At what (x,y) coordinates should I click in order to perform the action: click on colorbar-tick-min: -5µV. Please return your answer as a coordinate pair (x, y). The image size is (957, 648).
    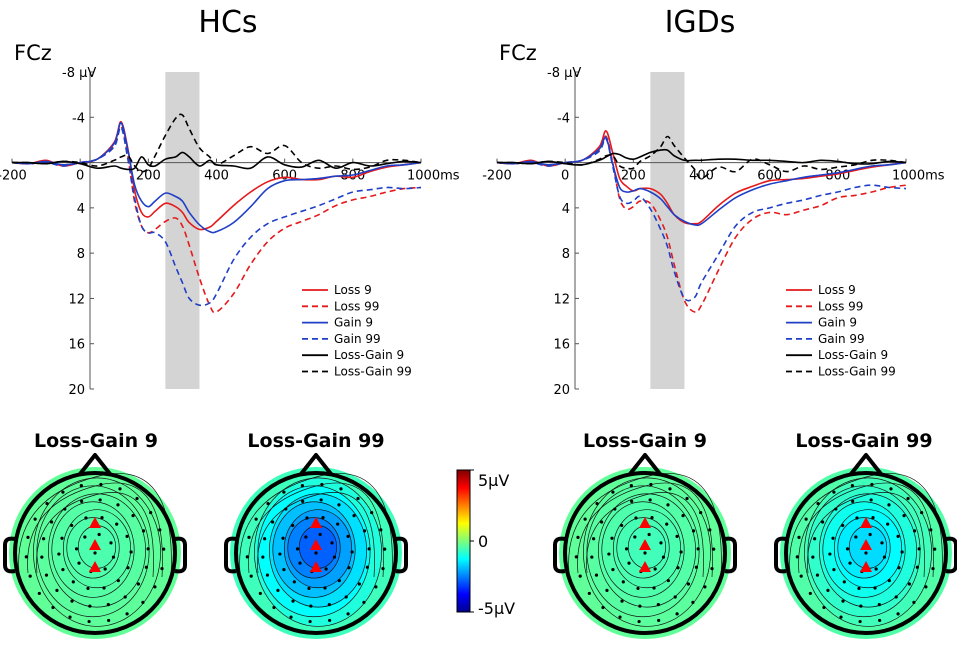
    Looking at the image, I should click on (496, 608).